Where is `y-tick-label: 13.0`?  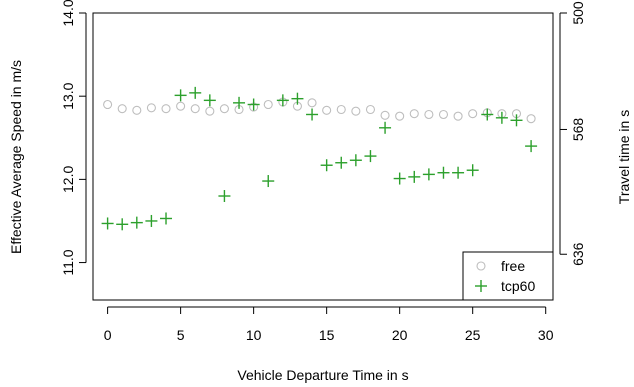 y-tick-label: 13.0 is located at coordinates (68, 95).